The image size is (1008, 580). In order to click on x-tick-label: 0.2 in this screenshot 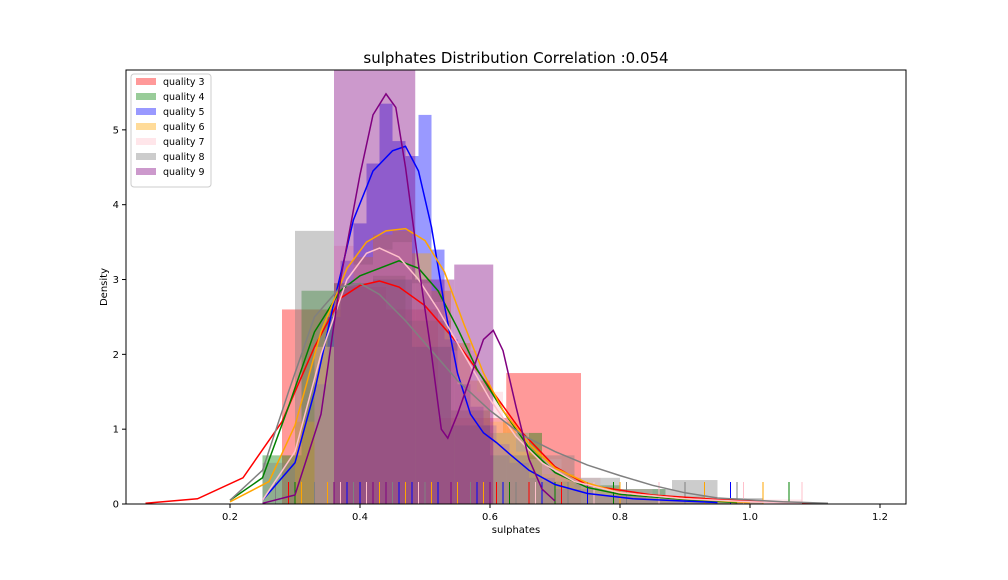, I will do `click(230, 517)`.